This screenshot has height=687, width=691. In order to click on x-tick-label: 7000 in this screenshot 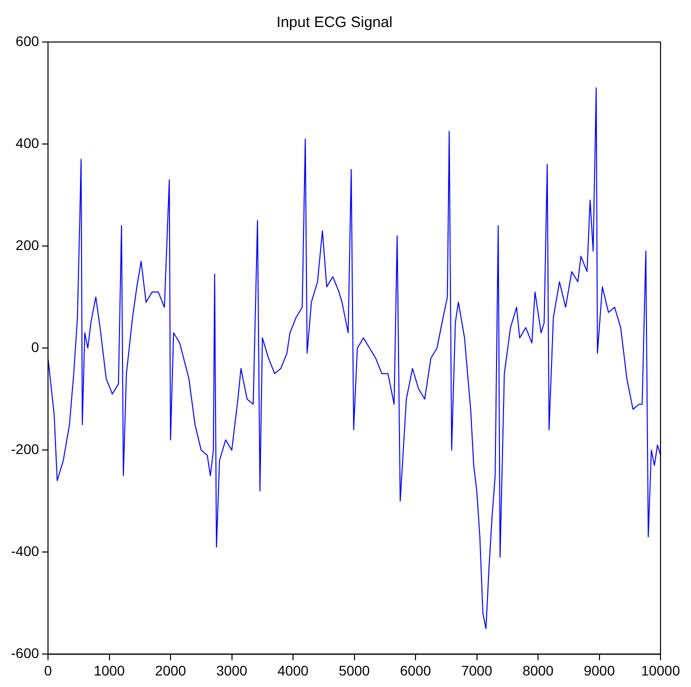, I will do `click(477, 670)`.